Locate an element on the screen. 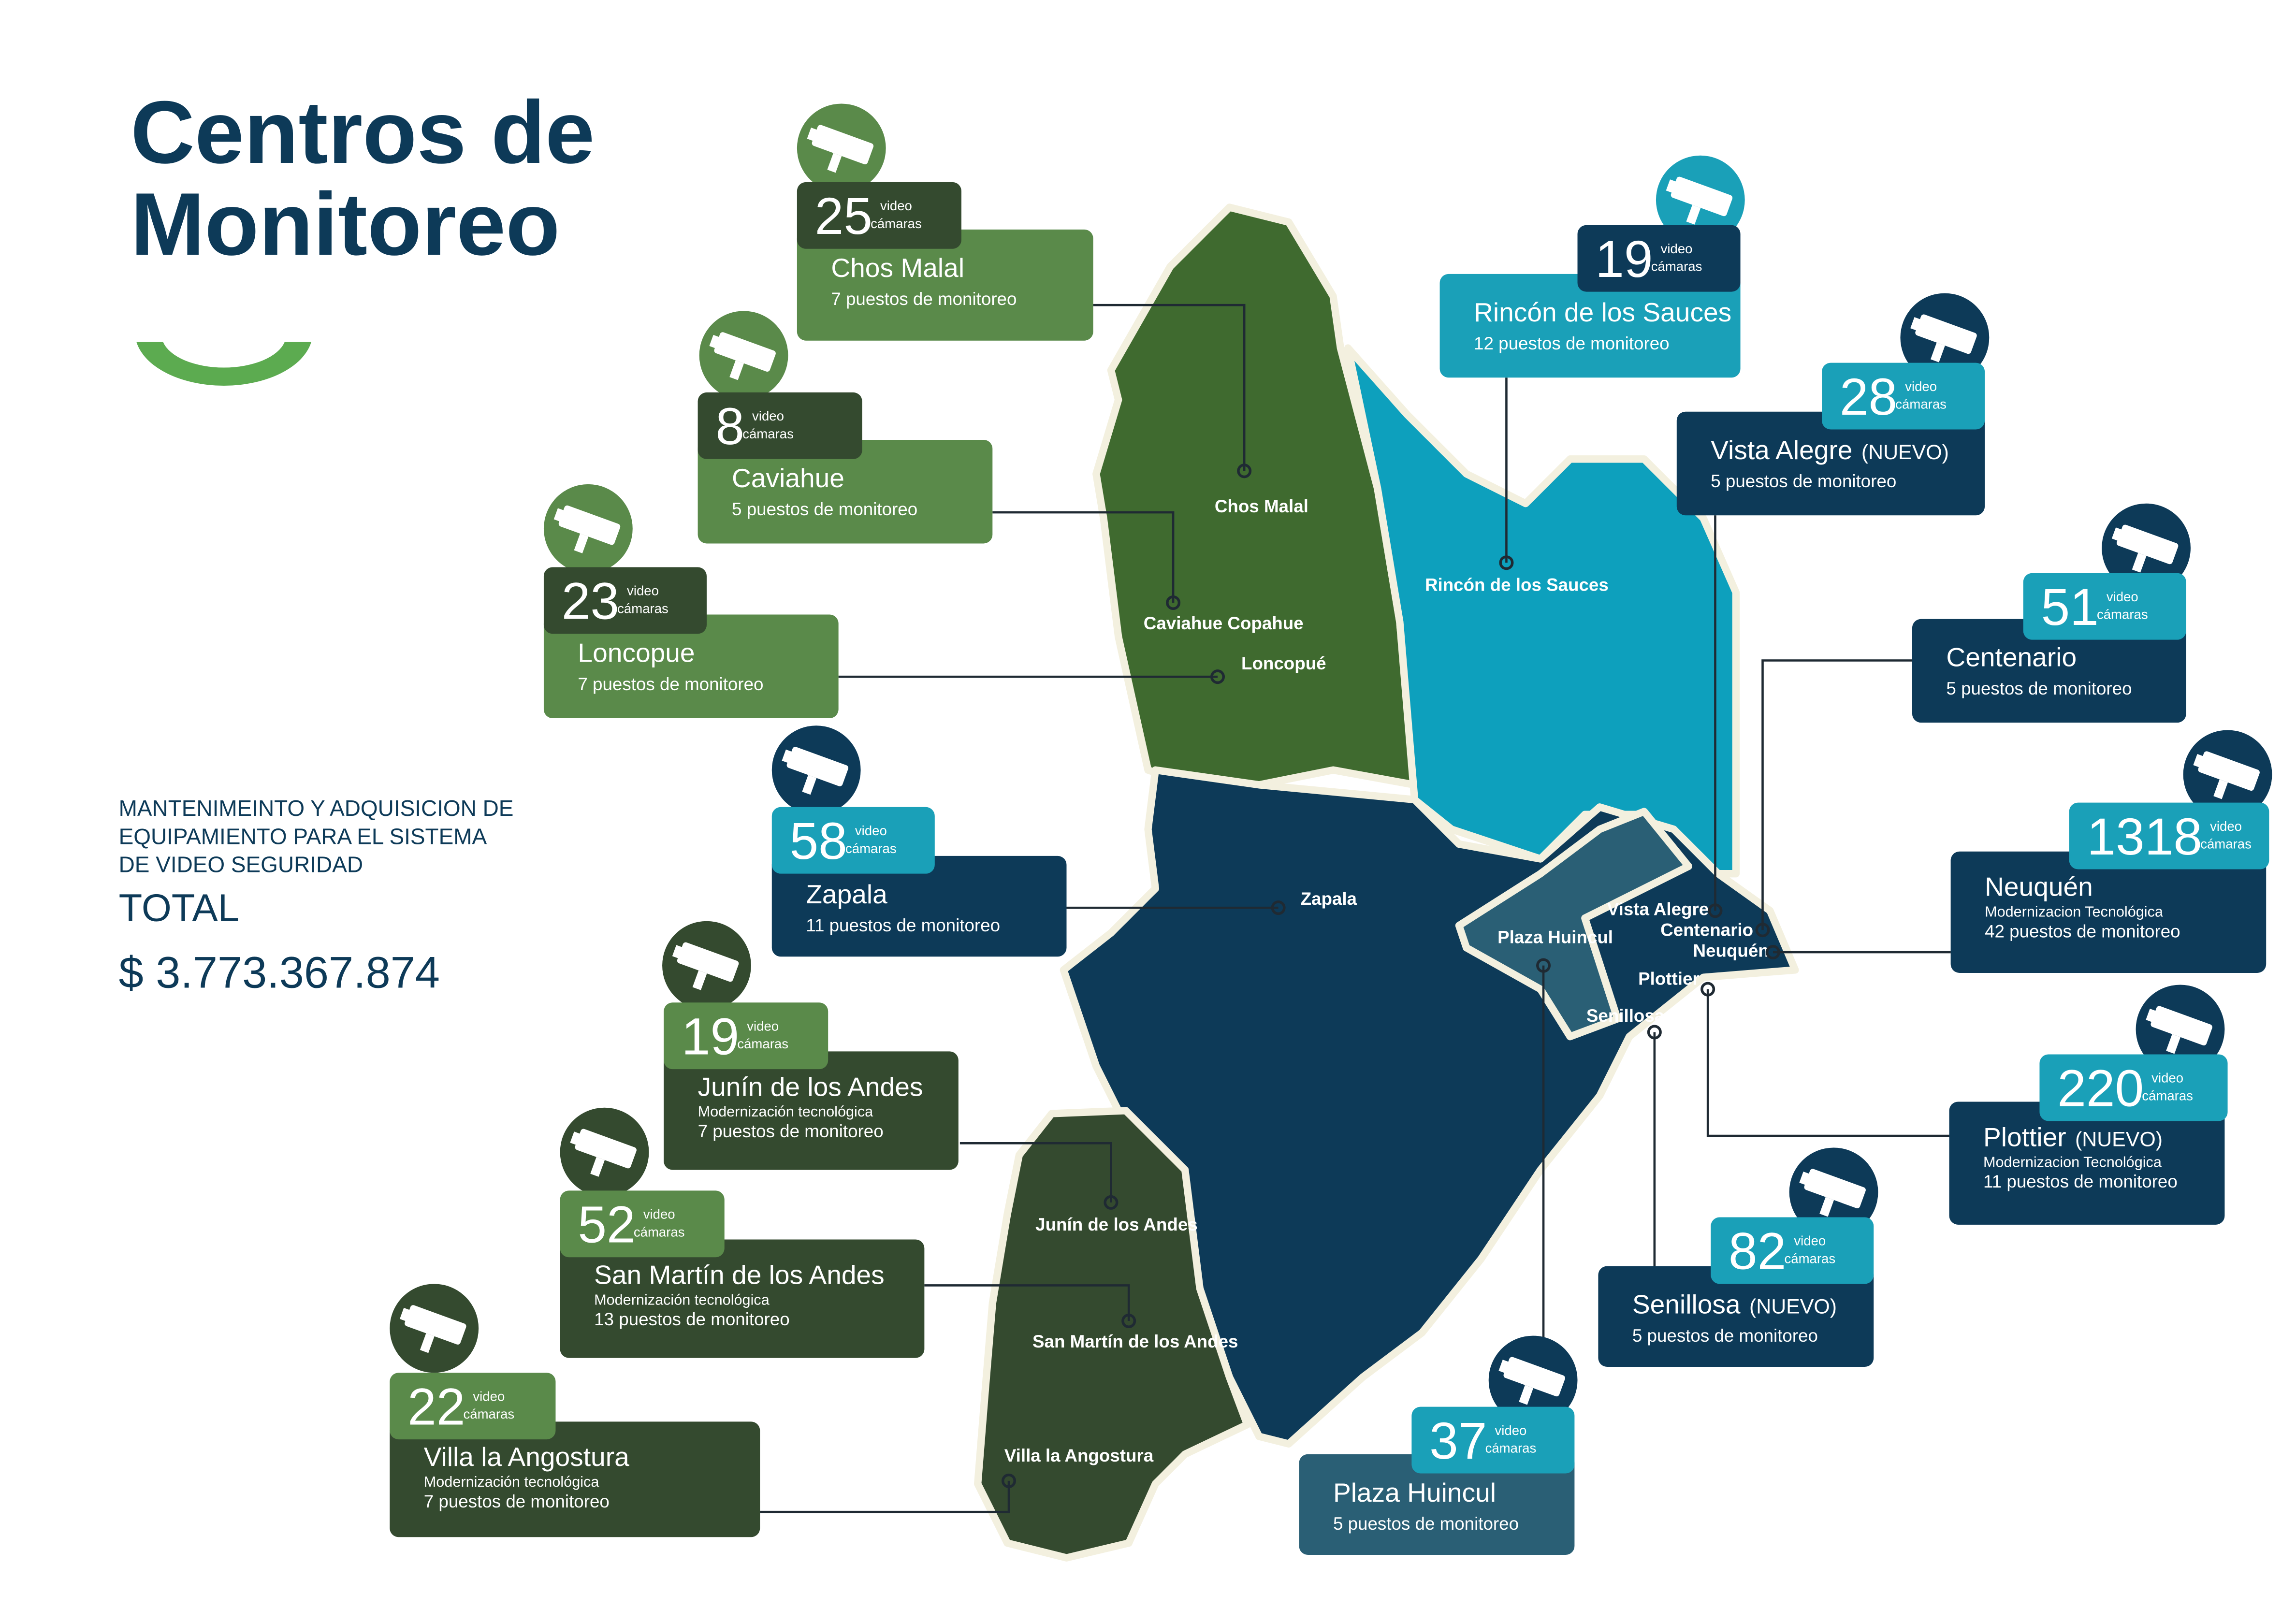 The height and width of the screenshot is (1623, 2296). camera-count: 22 is located at coordinates (436, 1406).